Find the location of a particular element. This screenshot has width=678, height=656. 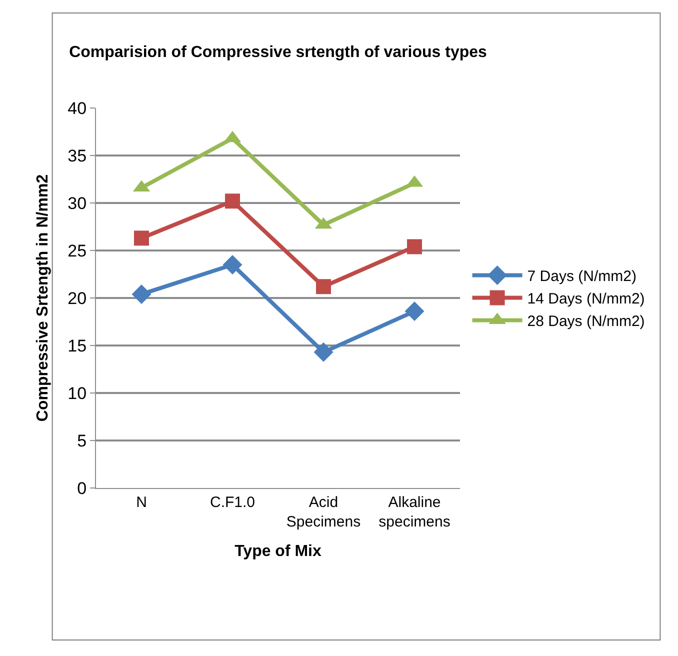

x-tick-label: C.F1.0 is located at coordinates (233, 502).